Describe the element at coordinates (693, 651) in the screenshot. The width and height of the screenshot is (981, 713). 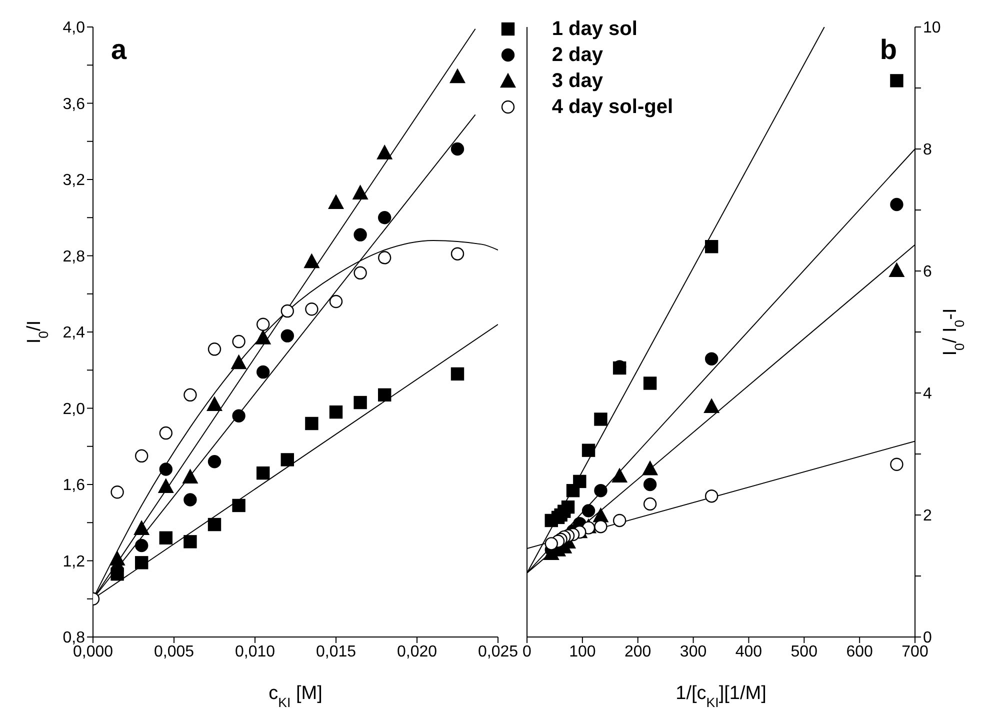
I see `x-tick-label: 300` at that location.